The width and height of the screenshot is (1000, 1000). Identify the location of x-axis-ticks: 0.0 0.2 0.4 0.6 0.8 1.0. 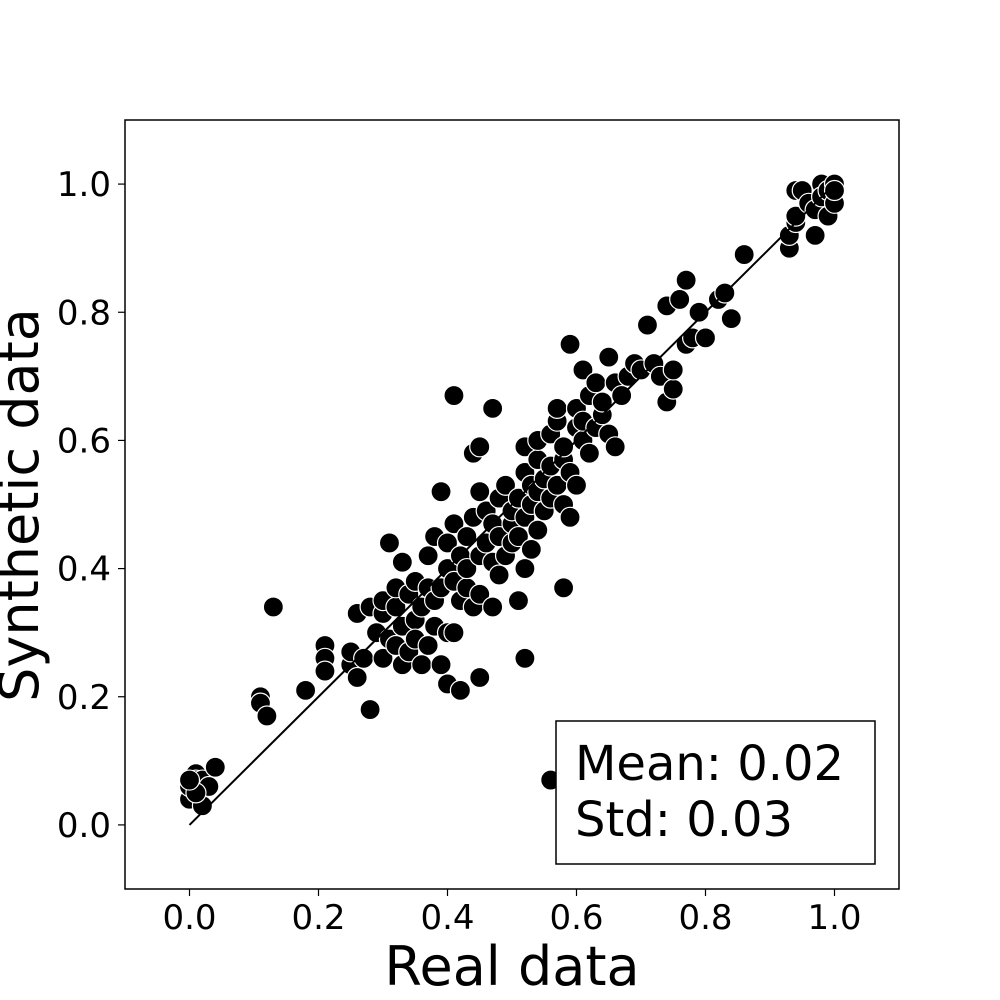
(512, 913).